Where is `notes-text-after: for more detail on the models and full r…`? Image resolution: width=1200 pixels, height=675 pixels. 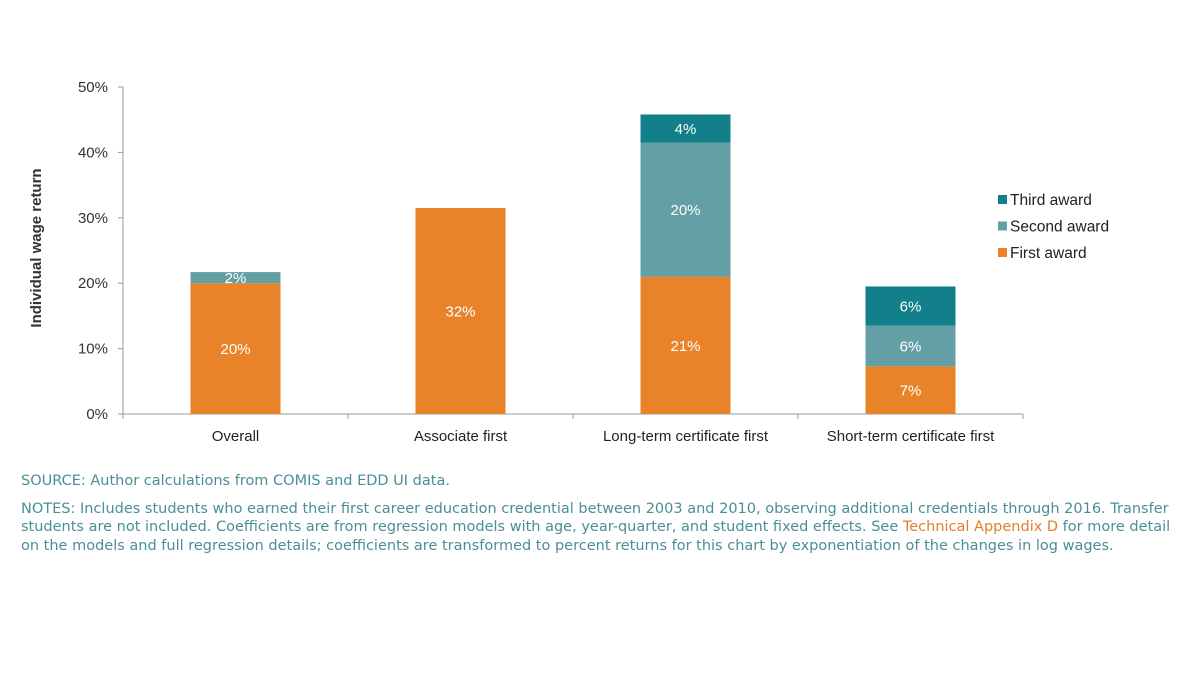
notes-text-after: for more detail on the models and full r… is located at coordinates (596, 536).